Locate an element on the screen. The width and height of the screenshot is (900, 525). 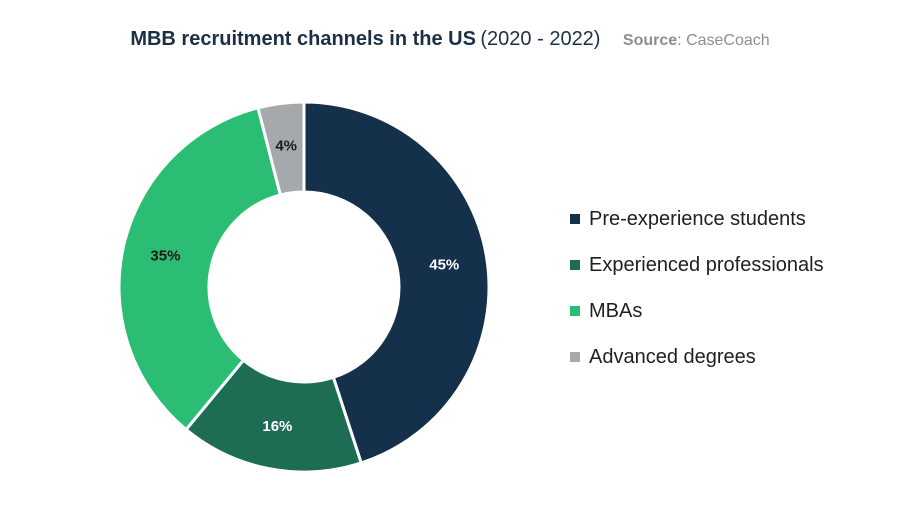
legend-item-mbas: MBAs is located at coordinates (697, 311).